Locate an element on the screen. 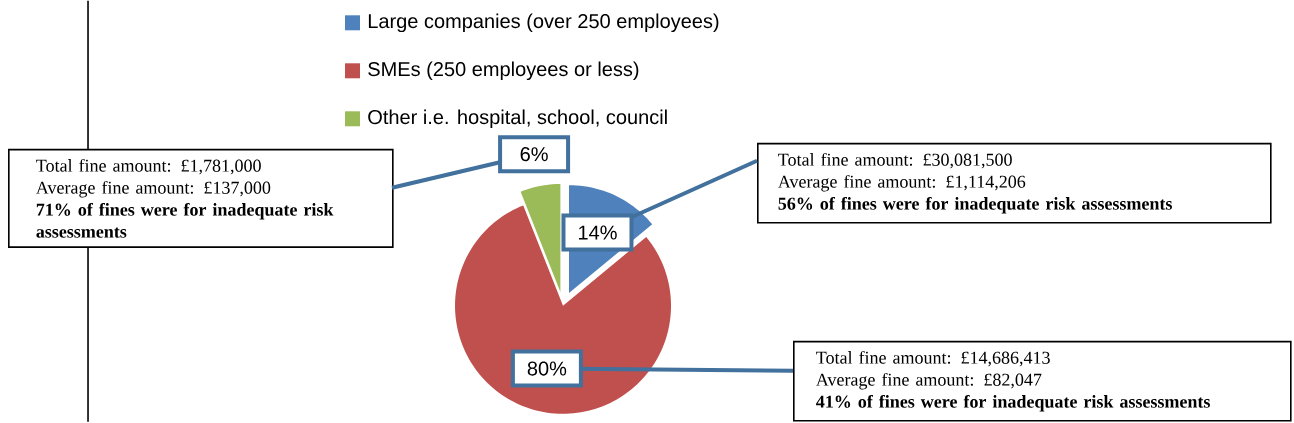 The height and width of the screenshot is (423, 1294). text: Total fine amount: £14,686,413 is located at coordinates (933, 359).